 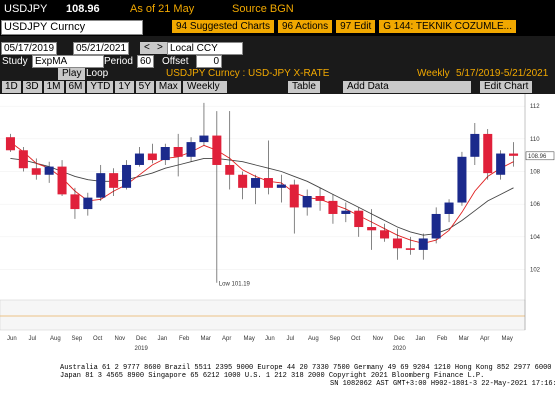 What do you see at coordinates (535, 140) in the screenshot?
I see `y-tick-label: 110` at bounding box center [535, 140].